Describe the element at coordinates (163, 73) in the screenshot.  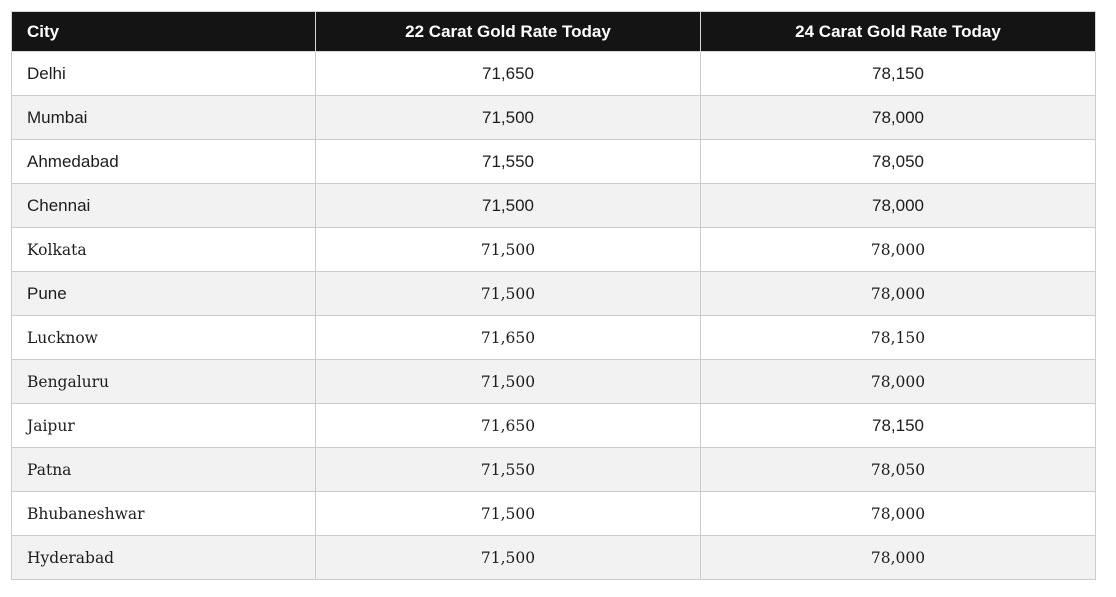
I see `city-cell: Delhi` at that location.